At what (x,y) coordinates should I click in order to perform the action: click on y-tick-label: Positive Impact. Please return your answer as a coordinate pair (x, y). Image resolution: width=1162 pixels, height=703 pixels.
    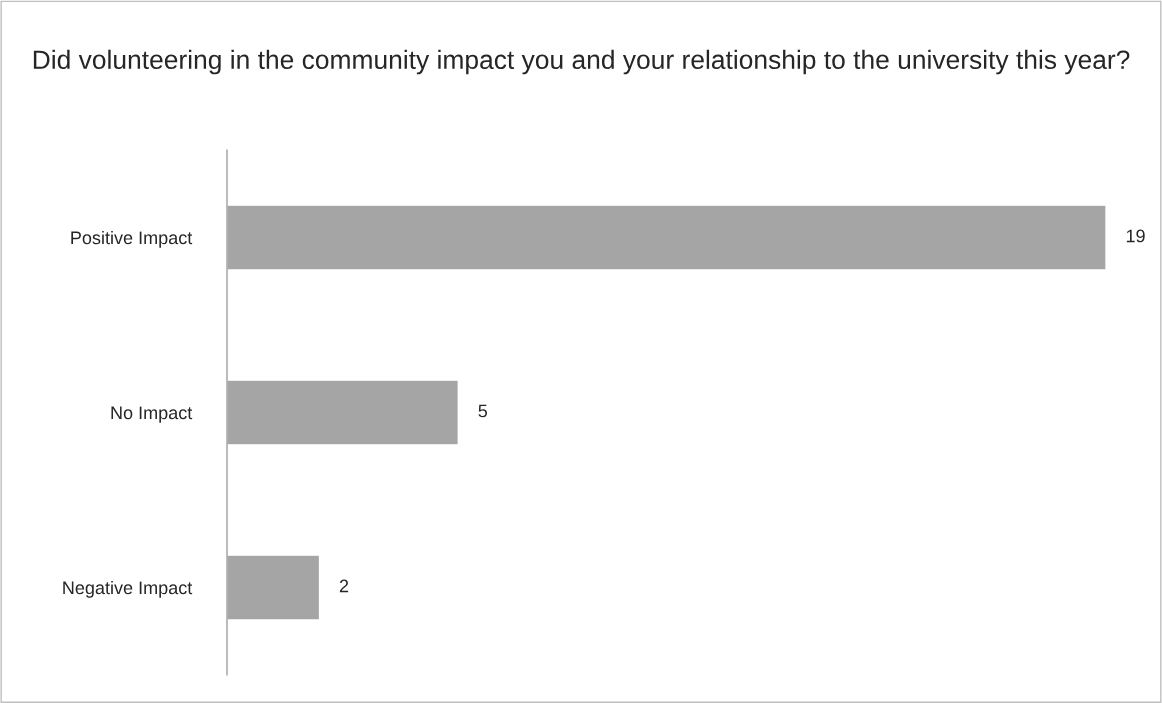
    Looking at the image, I should click on (132, 239).